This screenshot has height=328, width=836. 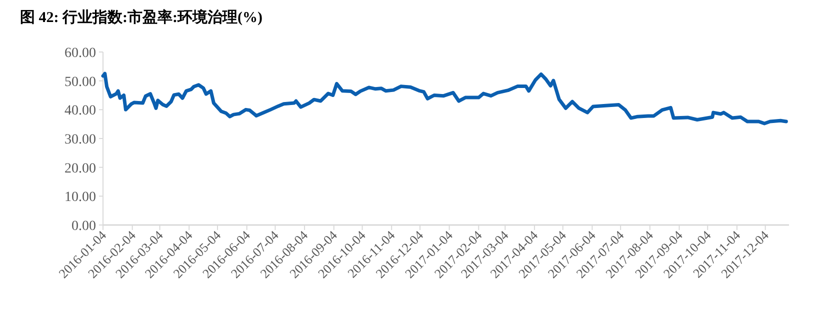 I want to click on y-tick-label: 10.00, so click(x=80, y=198).